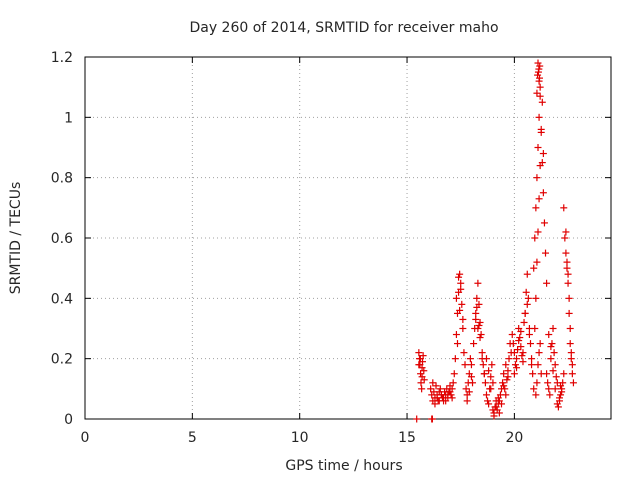 Image resolution: width=640 pixels, height=480 pixels. What do you see at coordinates (62, 58) in the screenshot?
I see `y-tick-label: 1.2` at bounding box center [62, 58].